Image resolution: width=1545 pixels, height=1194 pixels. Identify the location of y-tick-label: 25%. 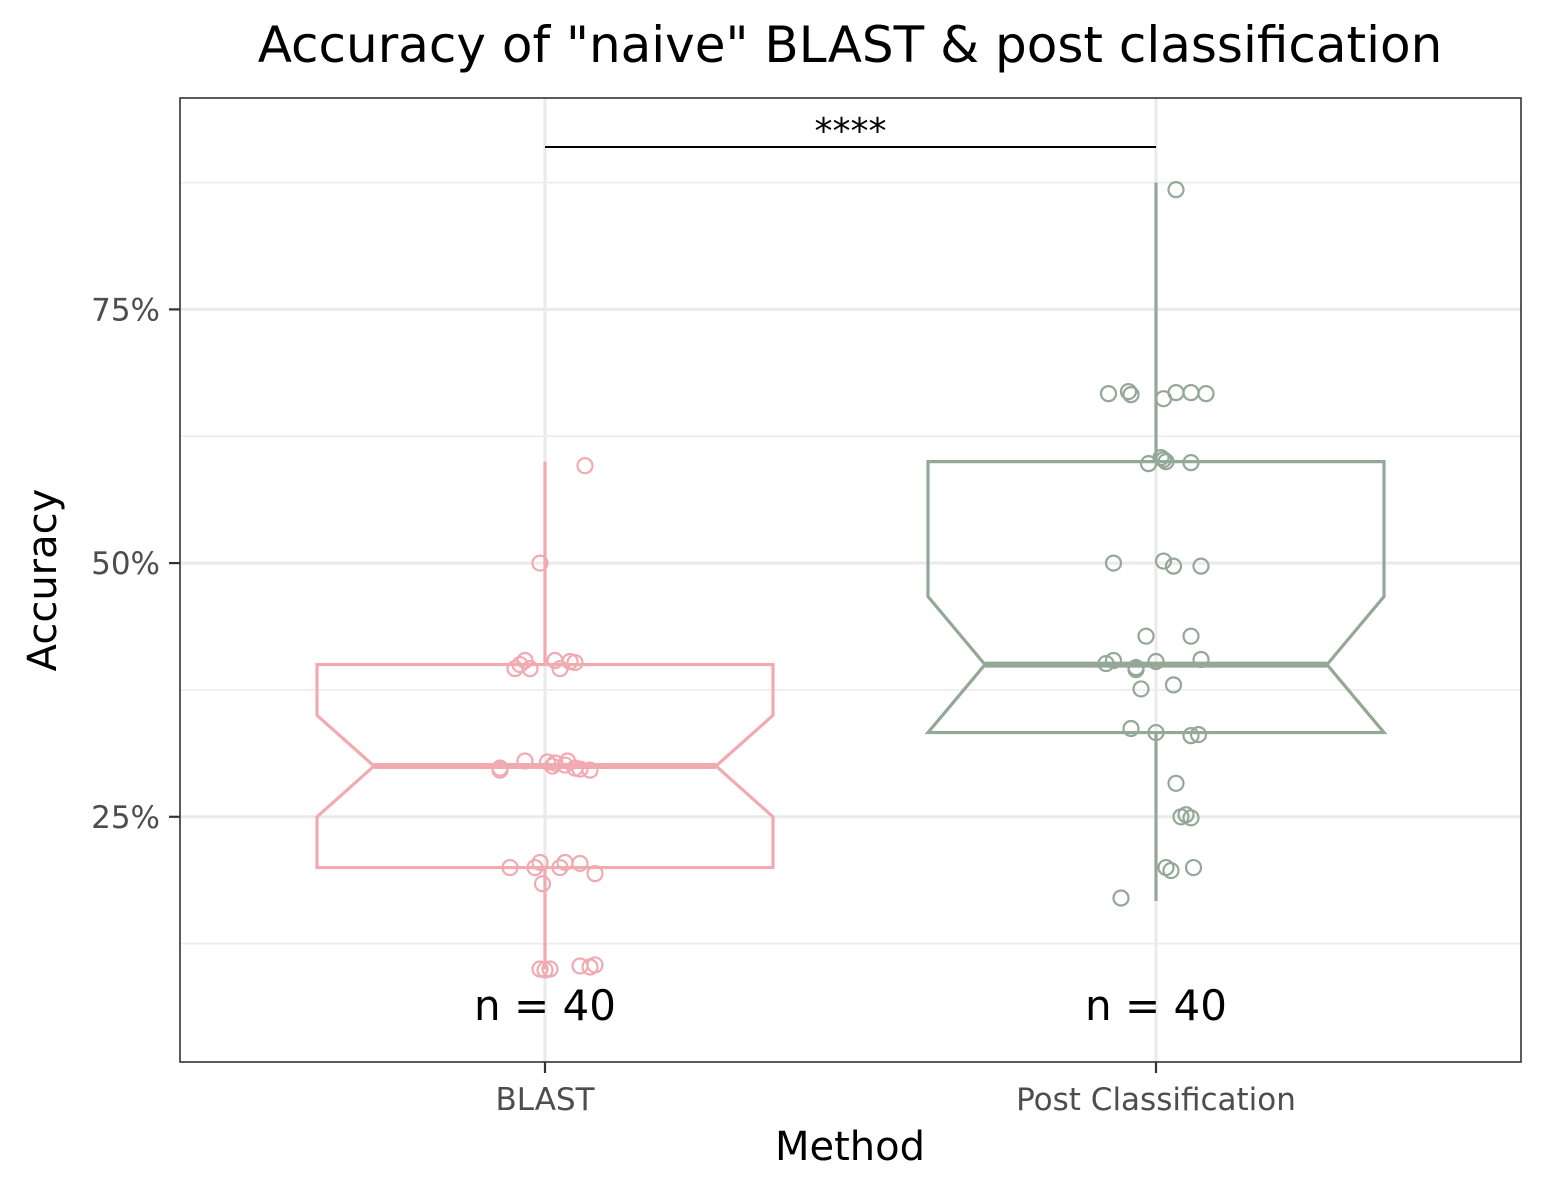
(125, 818).